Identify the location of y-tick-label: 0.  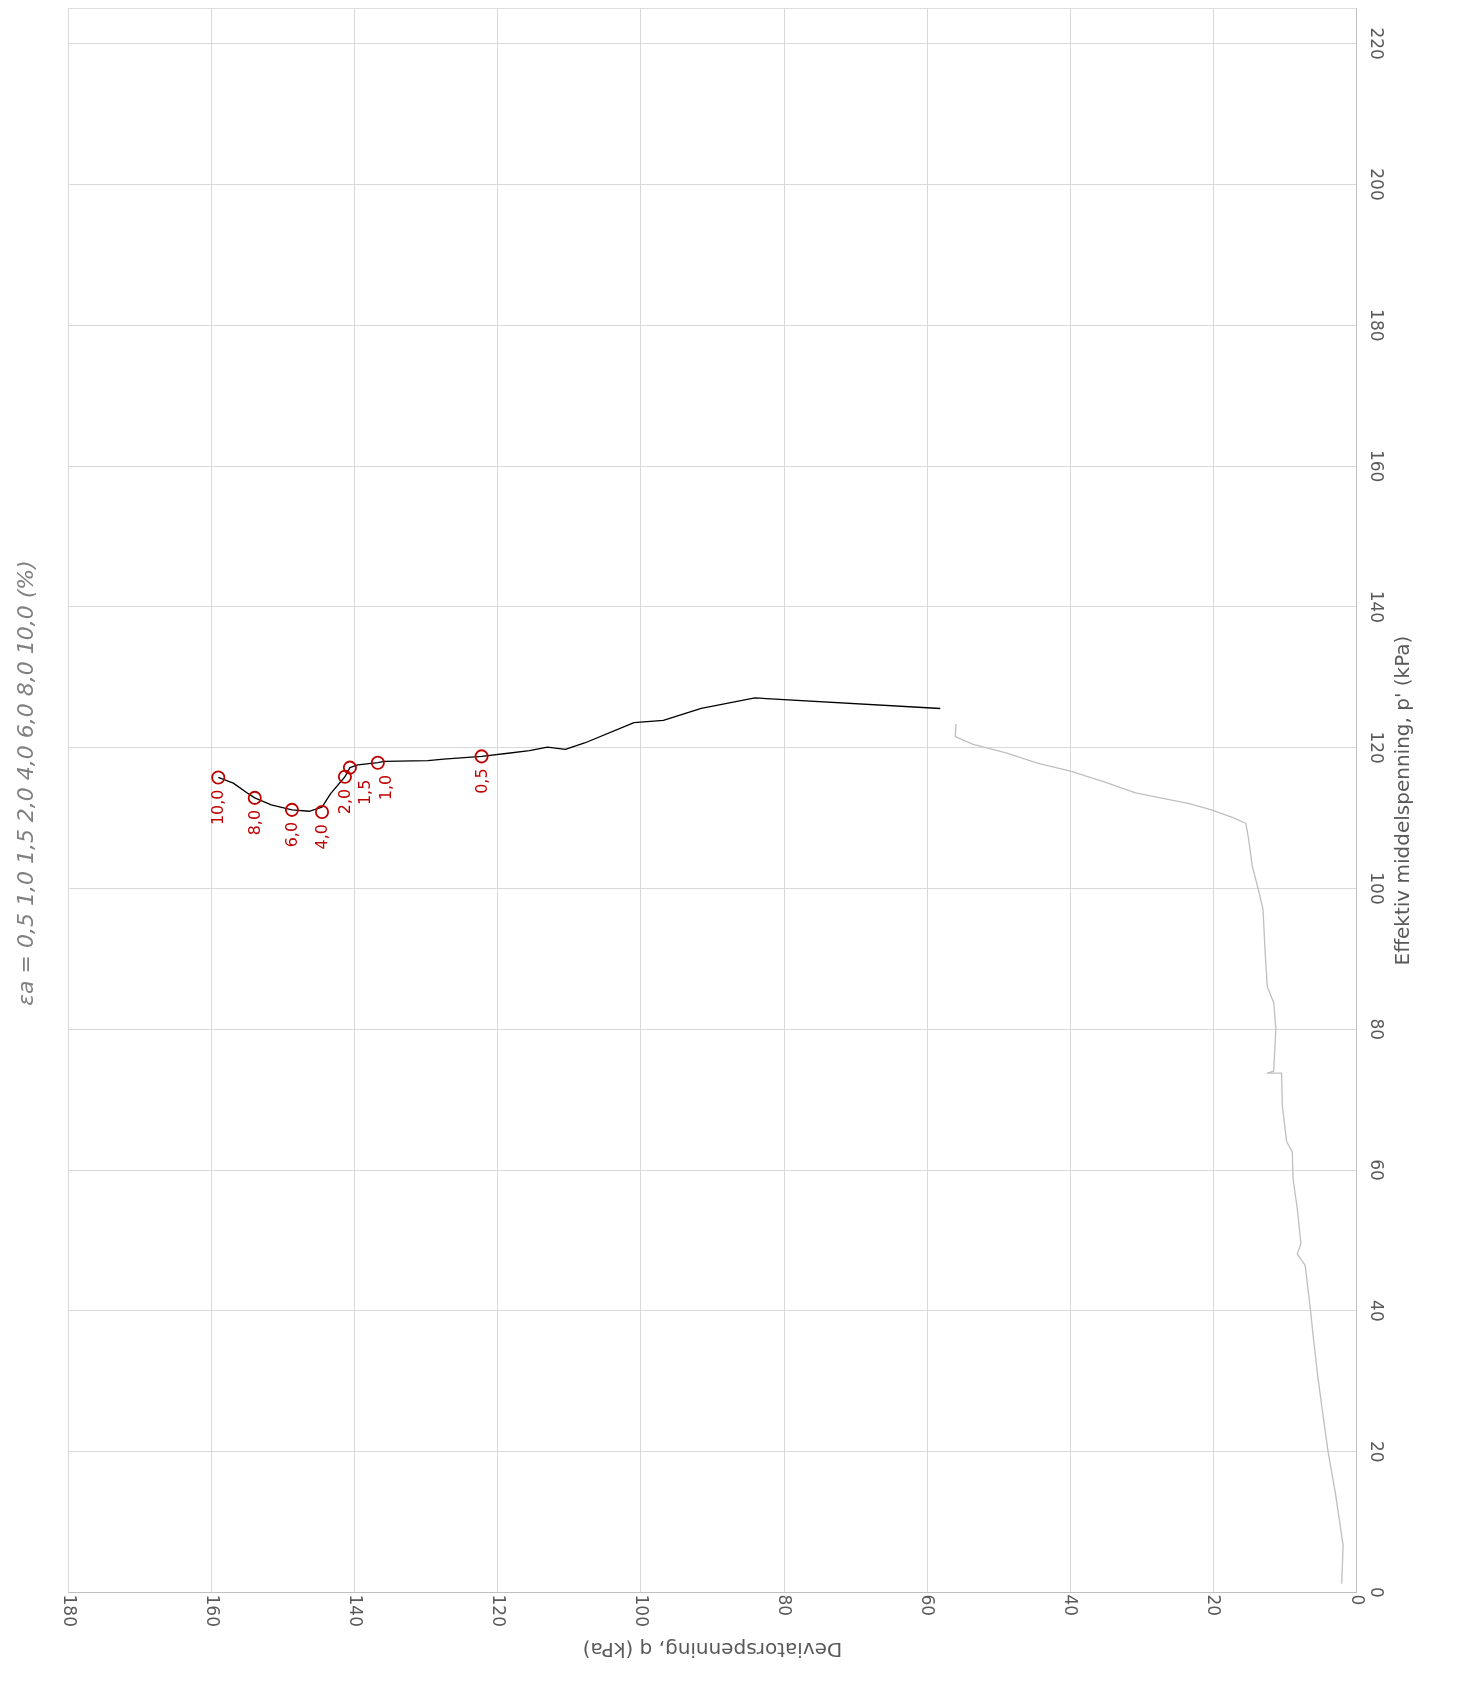
(1376, 1592).